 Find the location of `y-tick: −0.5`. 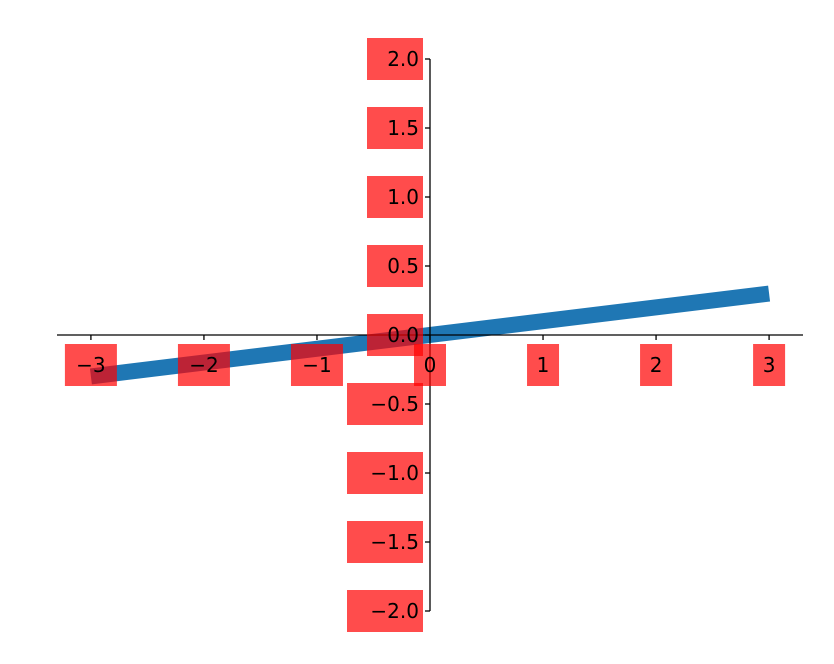

y-tick: −0.5 is located at coordinates (388, 404).